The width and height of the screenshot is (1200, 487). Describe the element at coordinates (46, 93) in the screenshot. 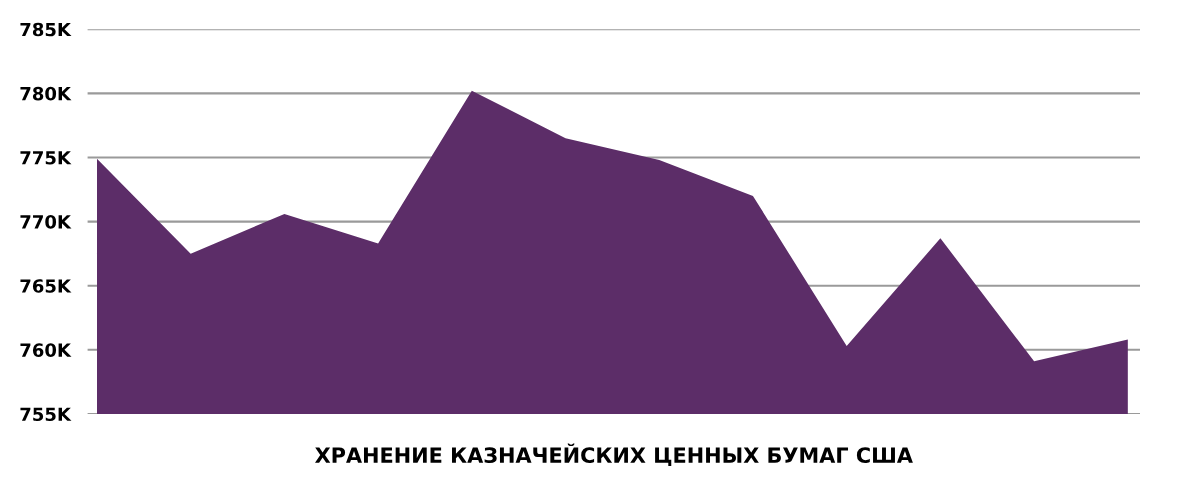

I see `y-tick-label: 780K` at that location.